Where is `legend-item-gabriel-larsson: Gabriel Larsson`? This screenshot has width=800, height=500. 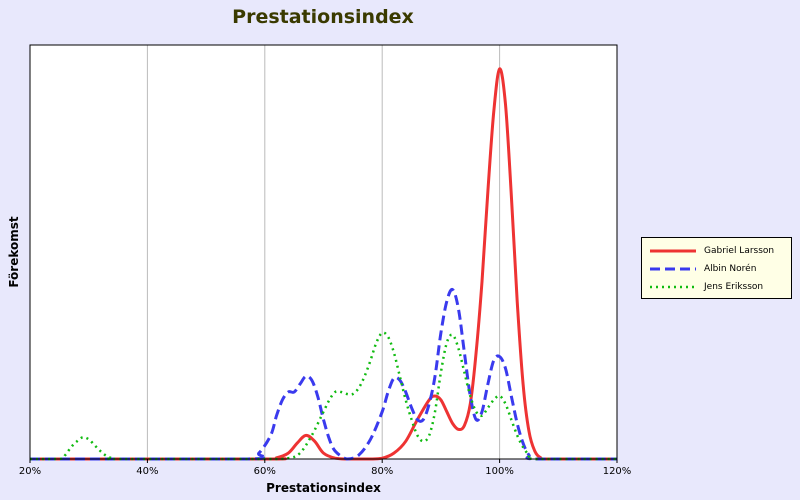 legend-item-gabriel-larsson: Gabriel Larsson is located at coordinates (719, 251).